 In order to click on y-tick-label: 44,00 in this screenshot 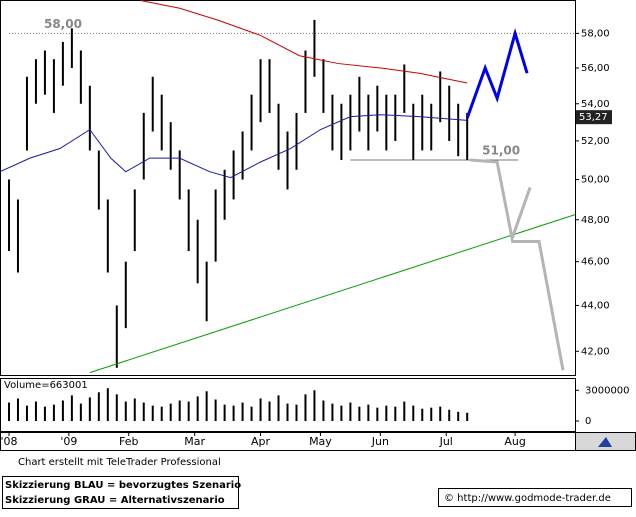, I will do `click(595, 305)`.